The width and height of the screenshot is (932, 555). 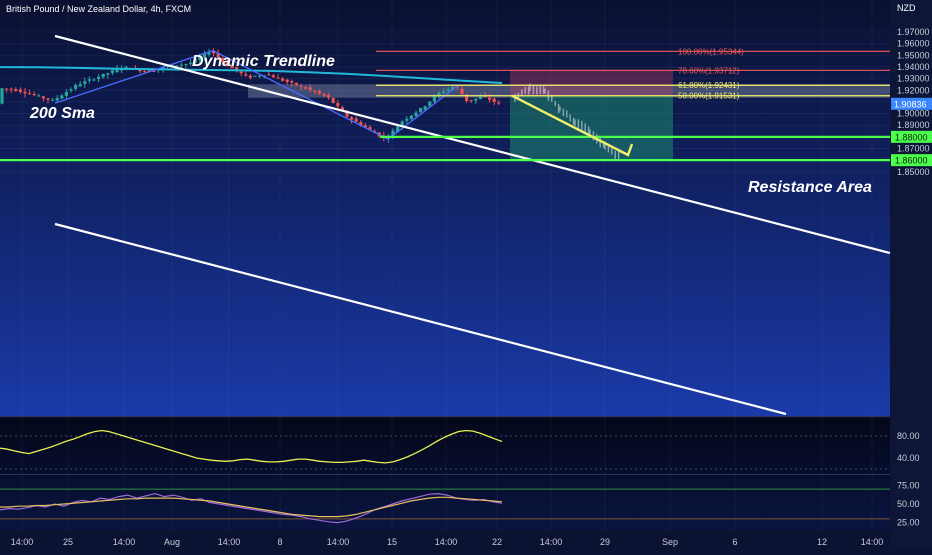 What do you see at coordinates (570, 125) in the screenshot?
I see `projection-arrow` at bounding box center [570, 125].